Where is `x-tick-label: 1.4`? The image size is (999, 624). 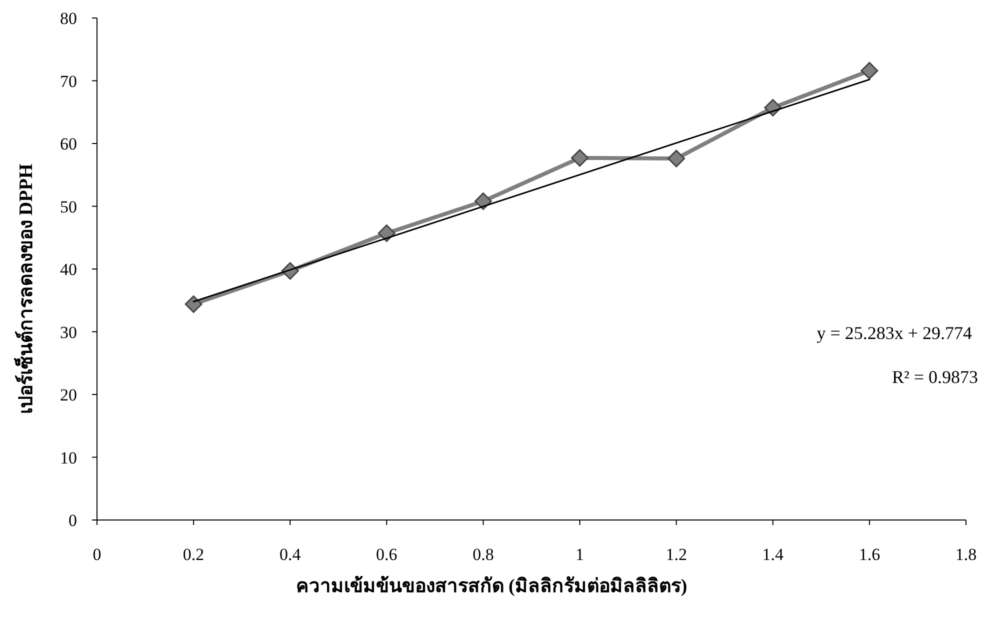
x-tick-label: 1.4 is located at coordinates (773, 554).